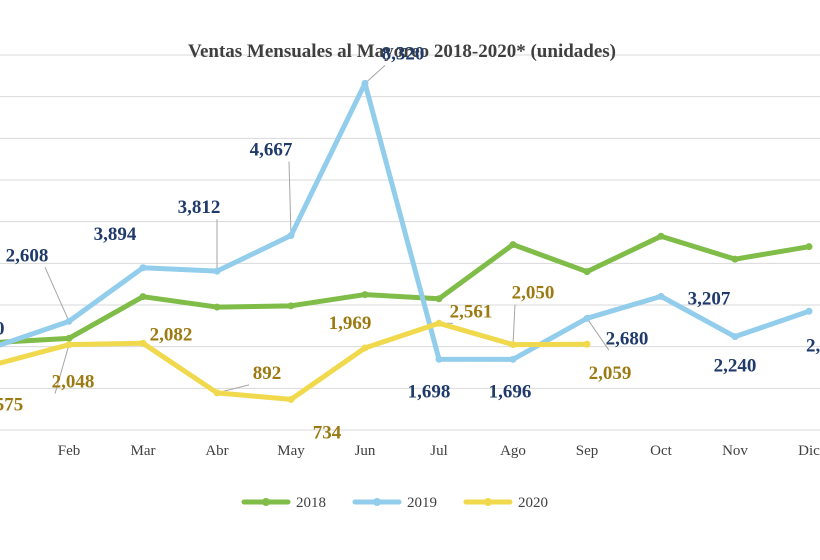 The image size is (820, 560). Describe the element at coordinates (510, 391) in the screenshot. I see `data-label-2019: 1,696` at that location.